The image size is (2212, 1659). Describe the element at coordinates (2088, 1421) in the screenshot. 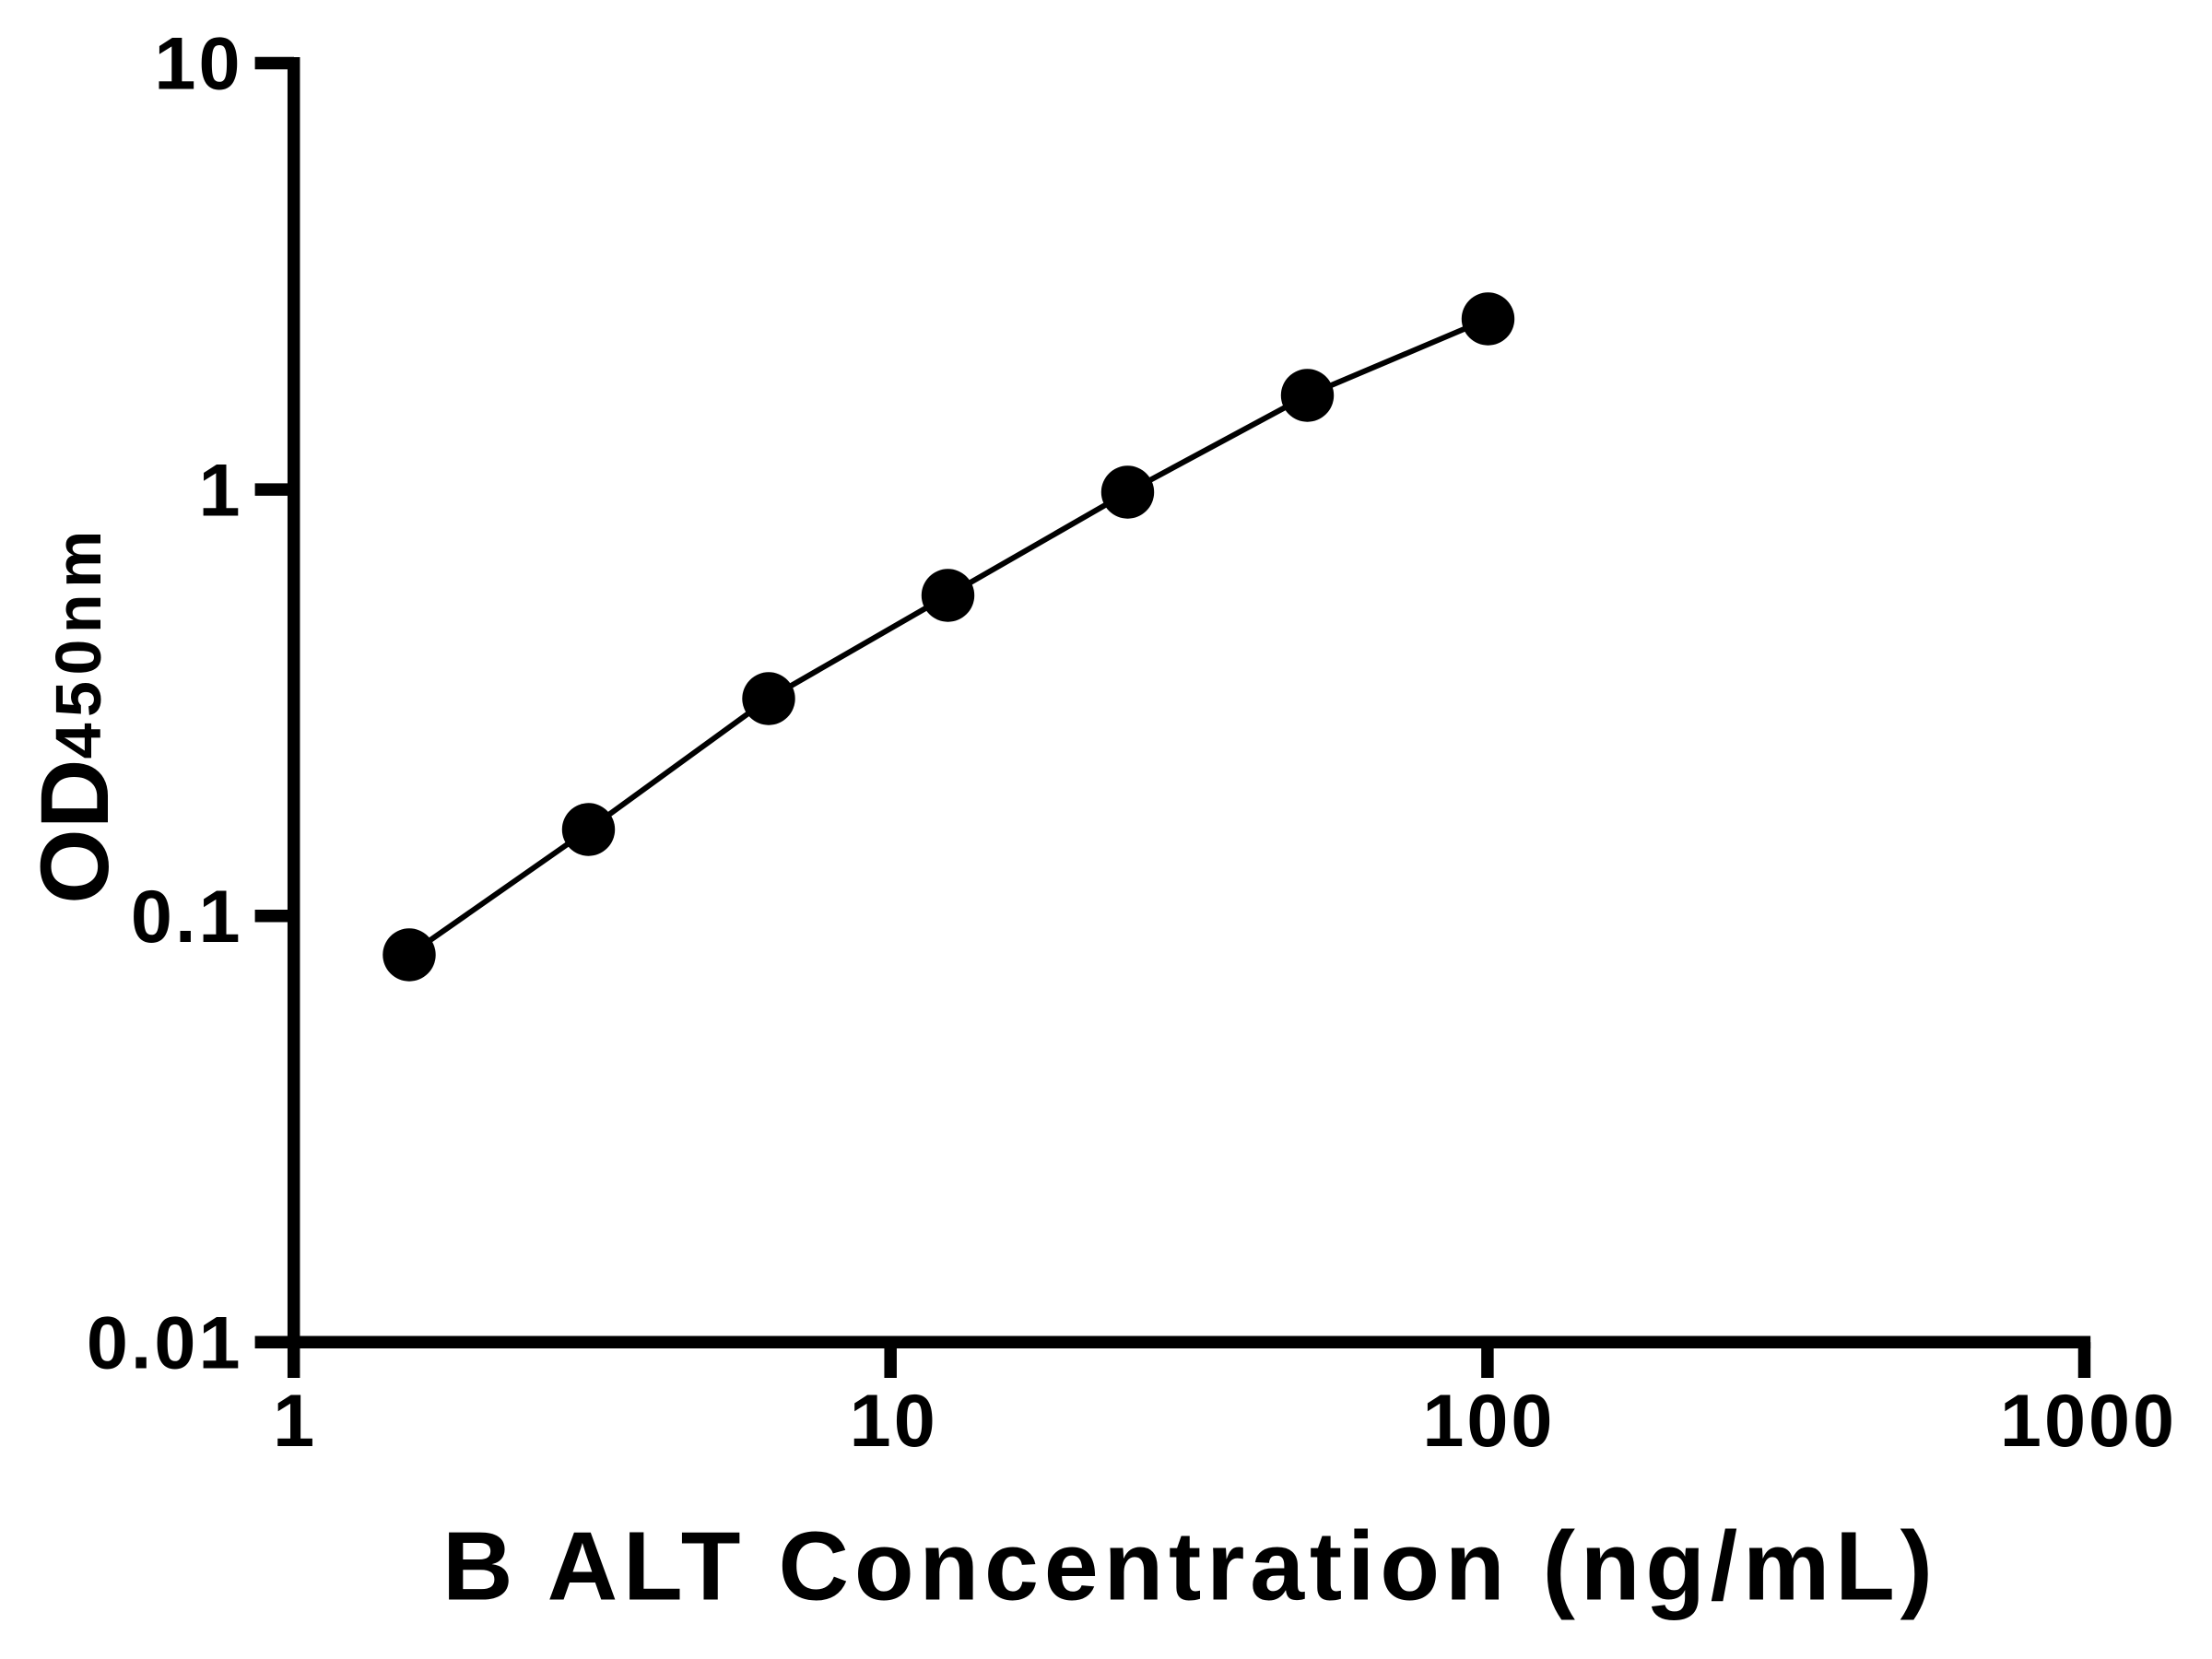

I see `svg-text: 1000` at that location.